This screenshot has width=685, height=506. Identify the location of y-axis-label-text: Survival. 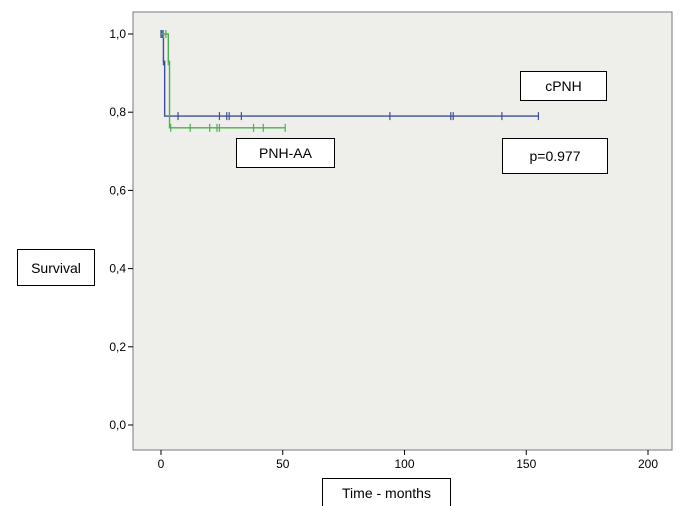
(56, 267).